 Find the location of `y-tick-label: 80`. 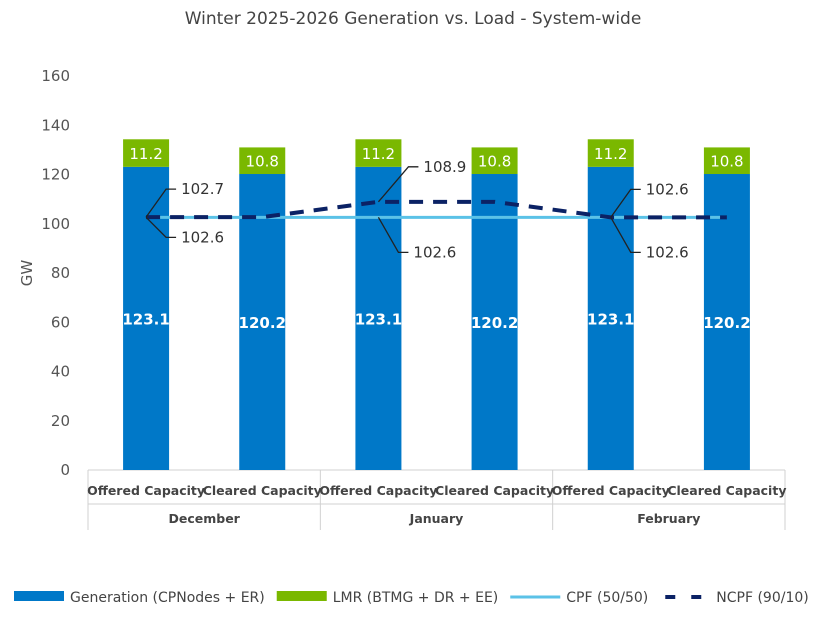

y-tick-label: 80 is located at coordinates (60, 273).